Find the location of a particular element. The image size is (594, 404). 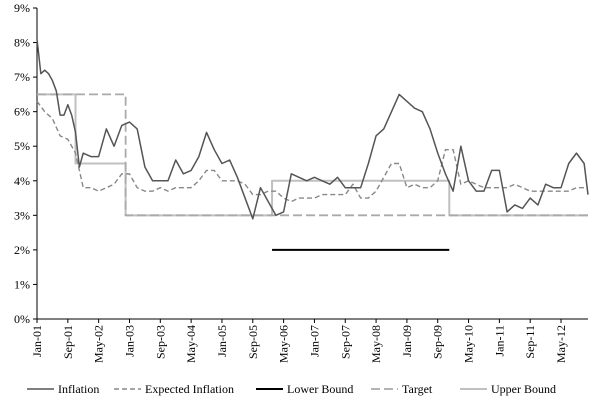

legend-label: Inflation is located at coordinates (78, 389).